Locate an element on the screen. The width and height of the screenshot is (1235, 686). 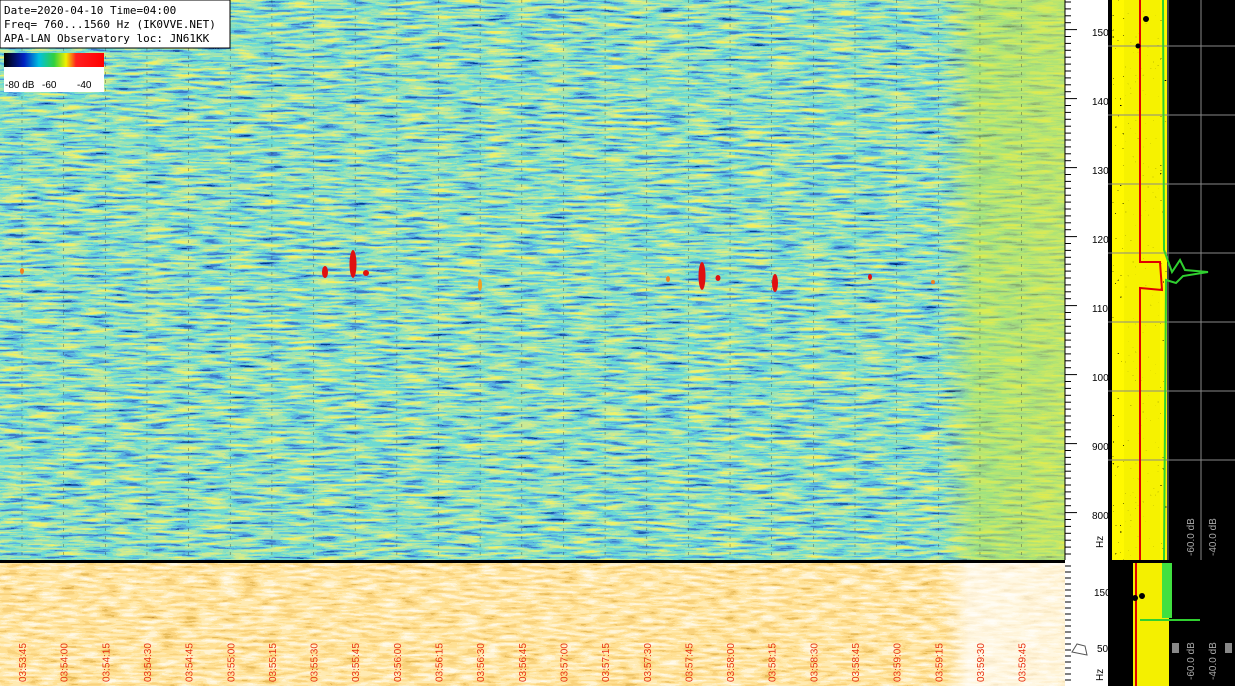
lower-waterfall-edge is located at coordinates (1005, 624).